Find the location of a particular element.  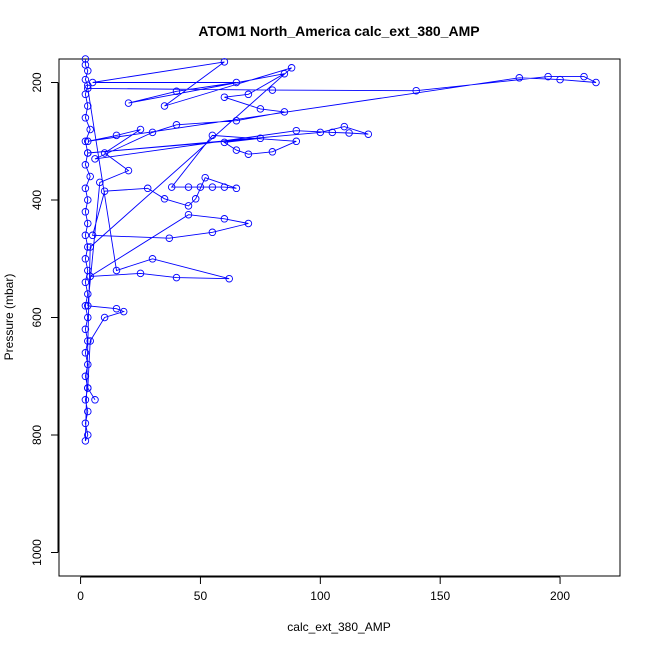

y-tick-label: 200 is located at coordinates (37, 82).